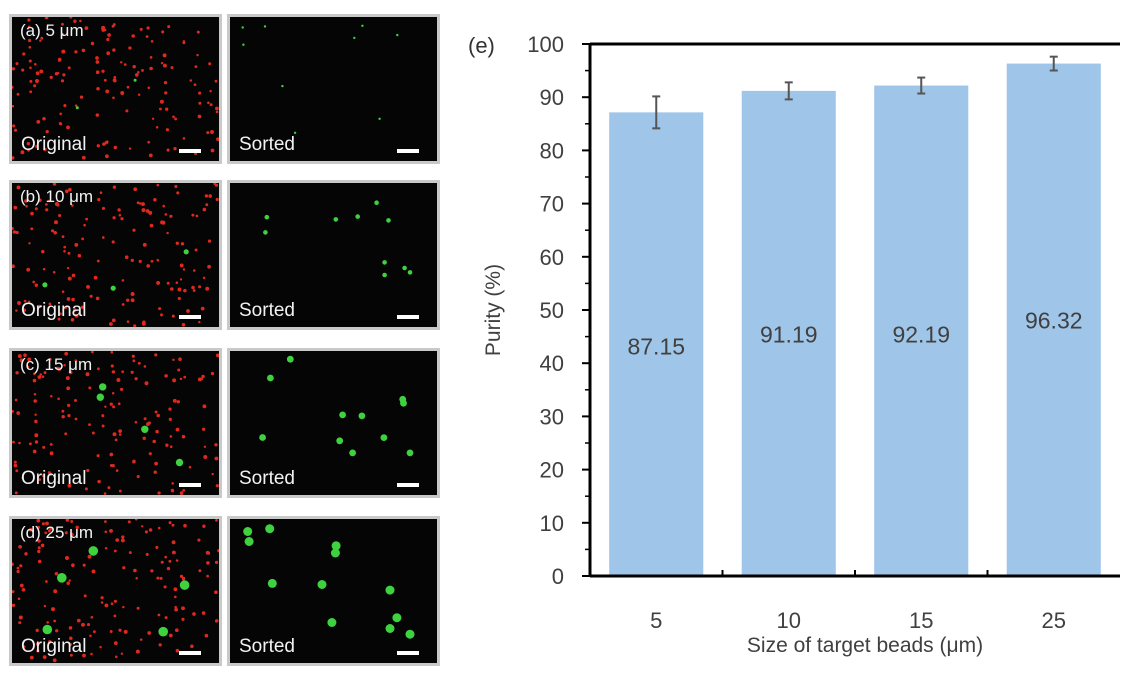 The image size is (1131, 675). I want to click on panel-caption-sorted: Sorted, so click(267, 646).